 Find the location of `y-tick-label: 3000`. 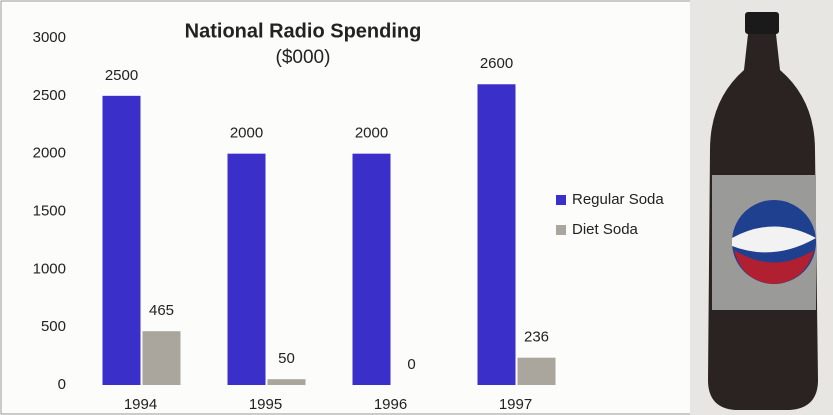

y-tick-label: 3000 is located at coordinates (49, 37).